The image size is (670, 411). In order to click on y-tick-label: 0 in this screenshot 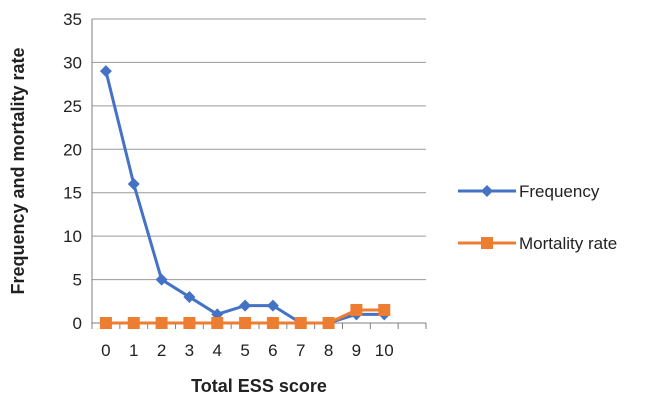, I will do `click(77, 323)`.